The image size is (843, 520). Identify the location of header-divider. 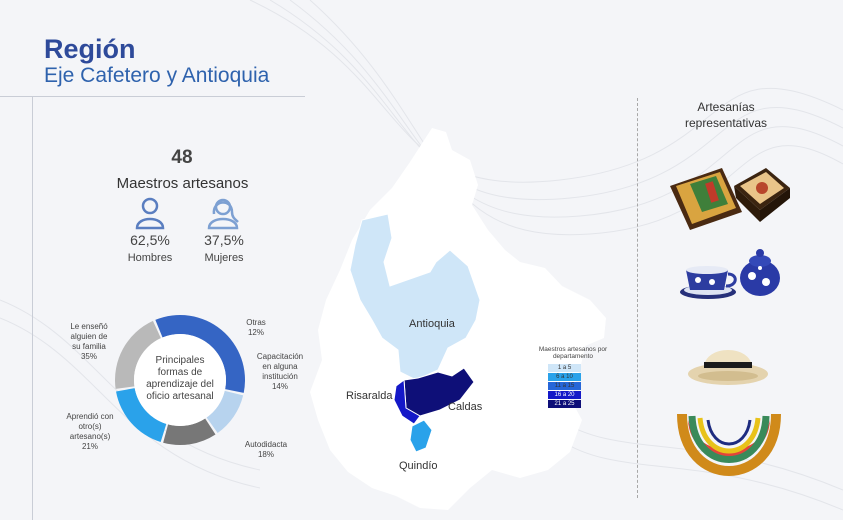
(152, 96).